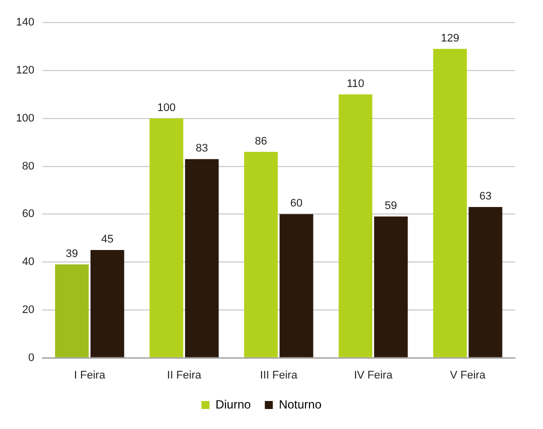 Image resolution: width=543 pixels, height=429 pixels. Describe the element at coordinates (28, 214) in the screenshot. I see `y-tick-label: 60` at that location.